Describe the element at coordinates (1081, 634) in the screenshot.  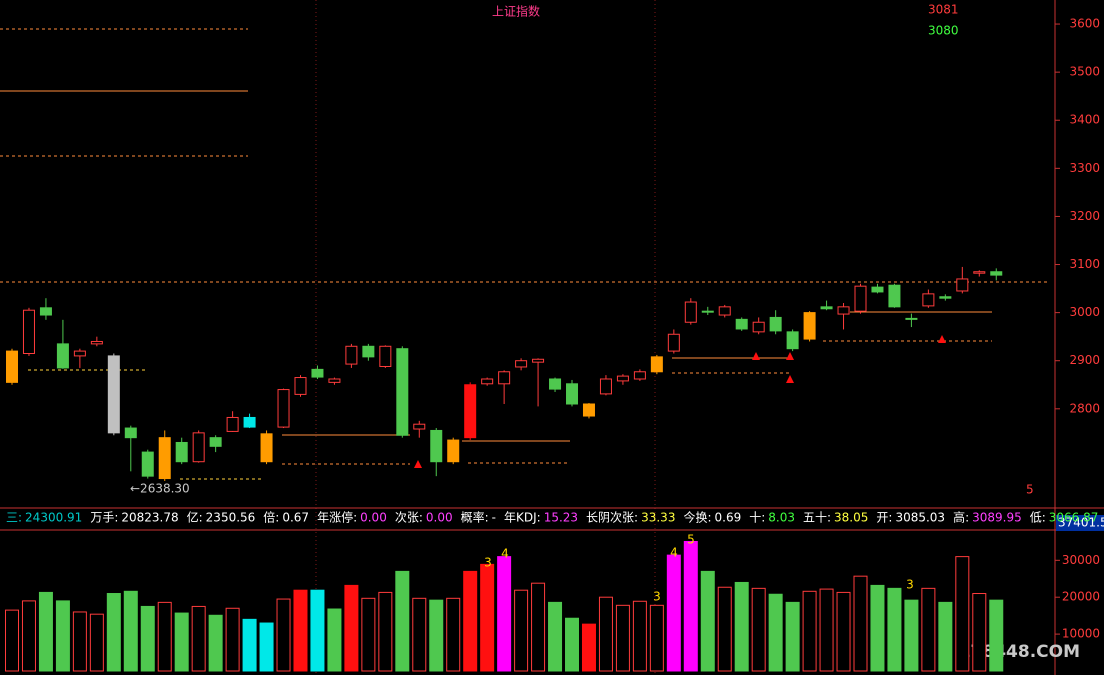
I see `y-tick-label: 10000` at that location.